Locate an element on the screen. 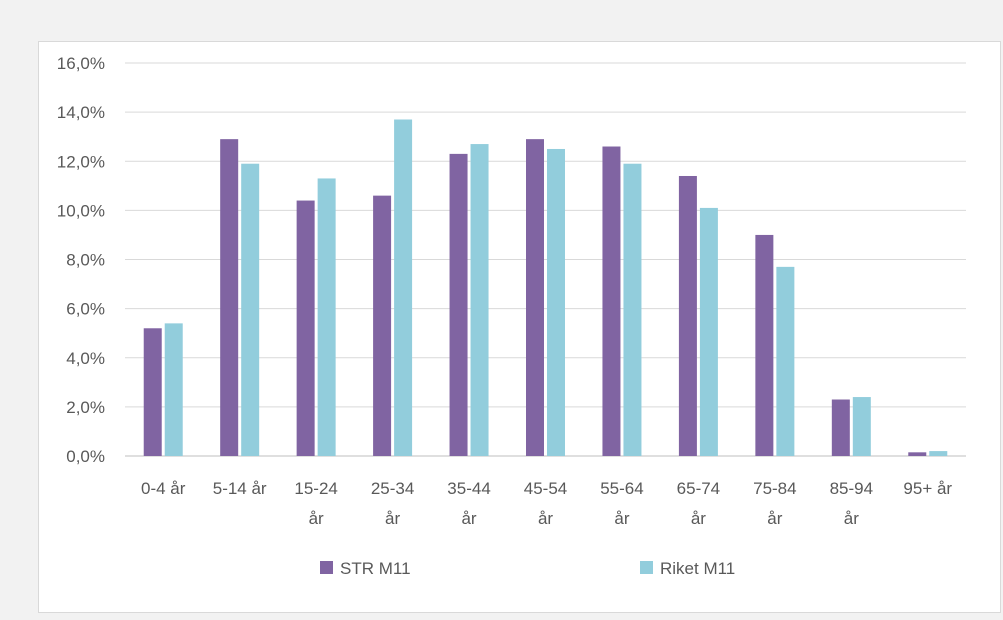 The image size is (1003, 620). x-tick-label: 5-14 år is located at coordinates (240, 488).